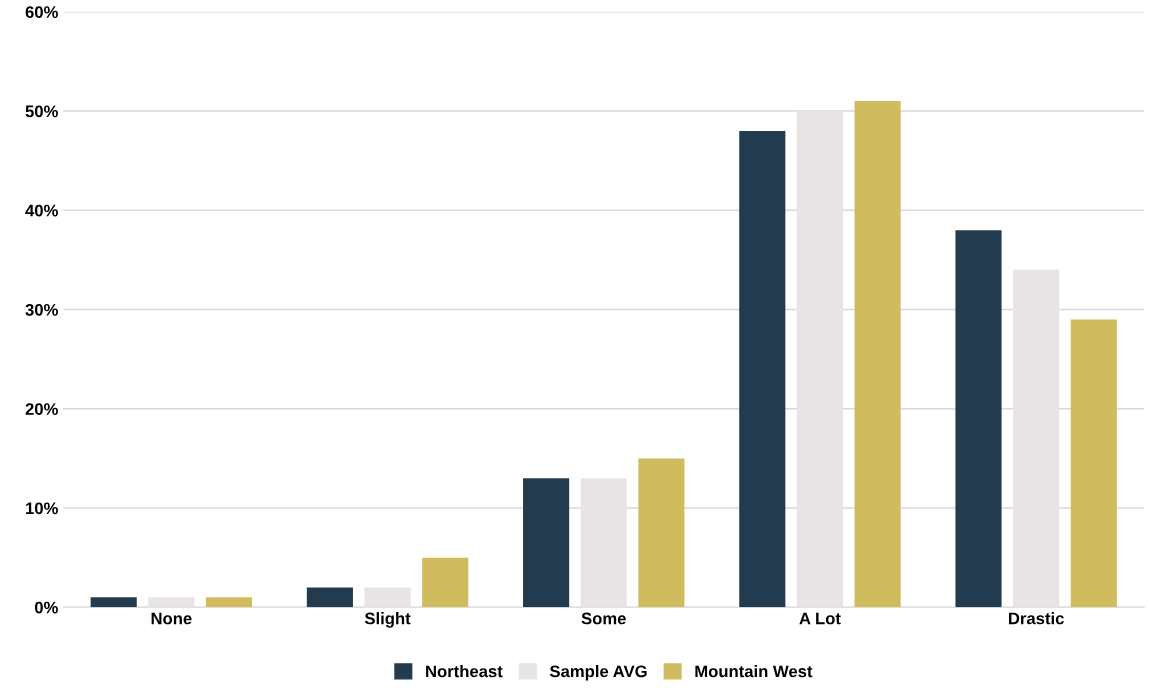 The width and height of the screenshot is (1150, 694). What do you see at coordinates (603, 618) in the screenshot?
I see `x-tick-label: Some` at bounding box center [603, 618].